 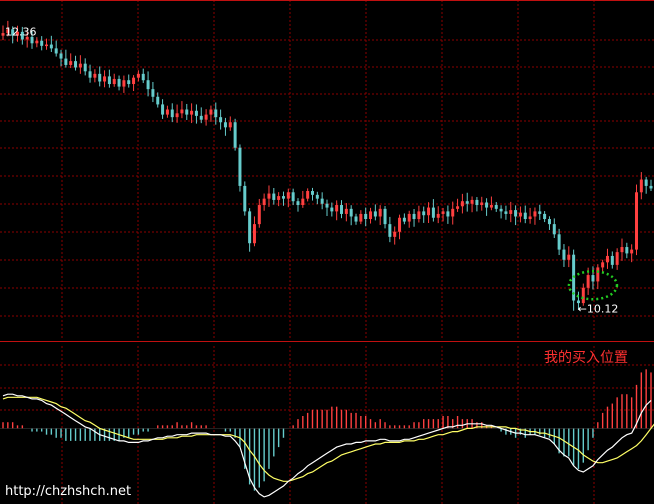 What do you see at coordinates (586, 358) in the screenshot?
I see `buy-position-annotation: 我的买入位置` at bounding box center [586, 358].